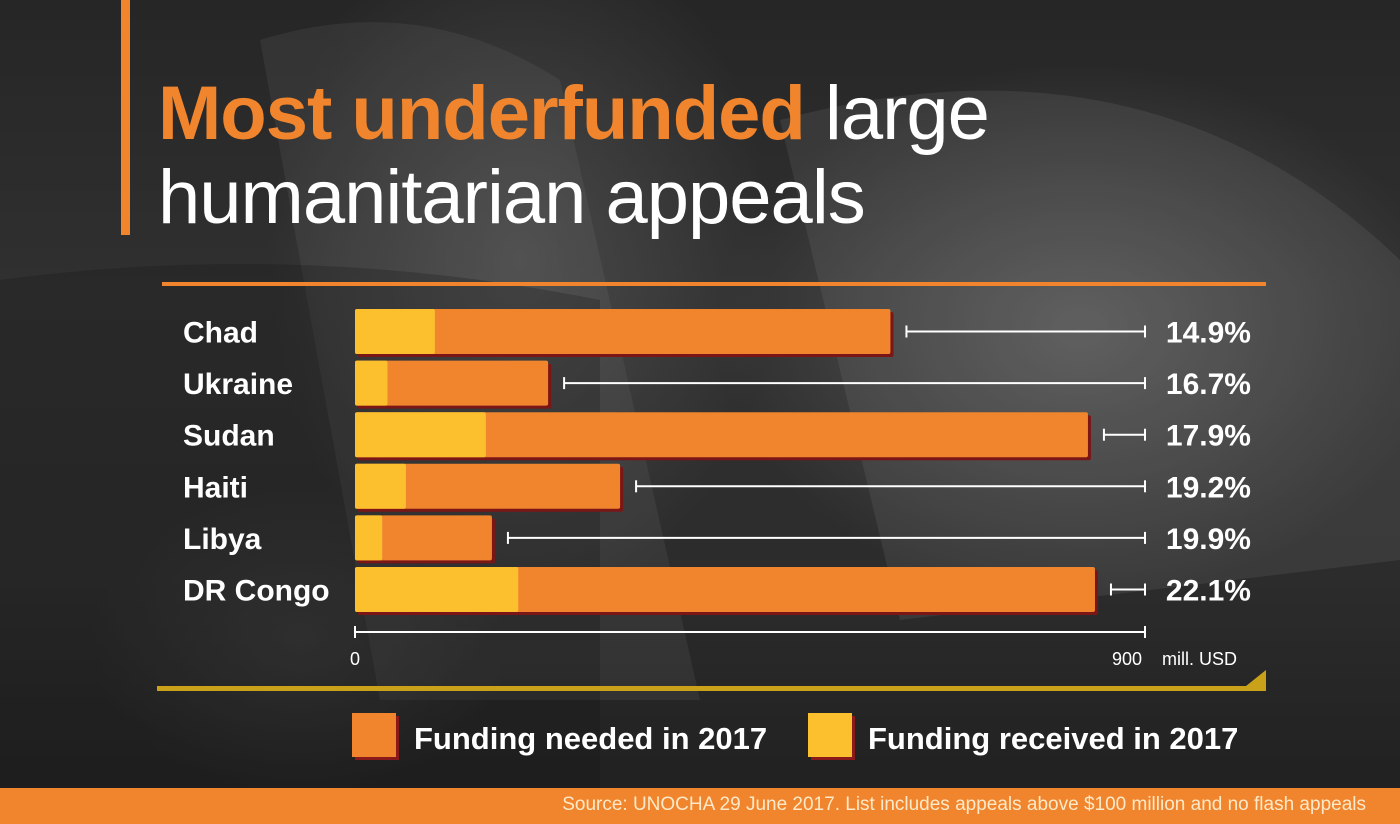 This screenshot has width=1400, height=824. I want to click on x-tick-label-0: 0, so click(355, 659).